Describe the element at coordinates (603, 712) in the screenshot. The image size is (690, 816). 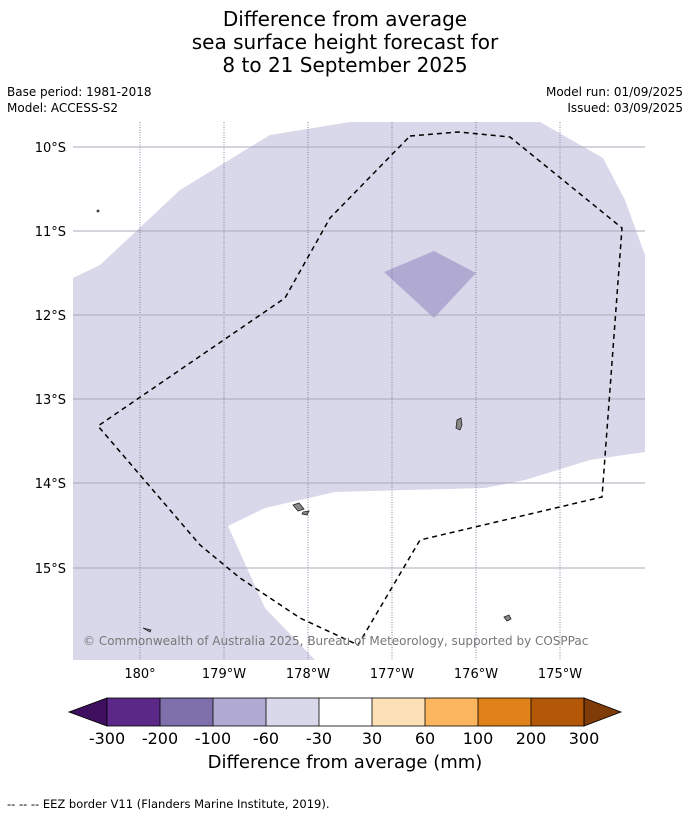
I see `colorbar-max-extend` at that location.